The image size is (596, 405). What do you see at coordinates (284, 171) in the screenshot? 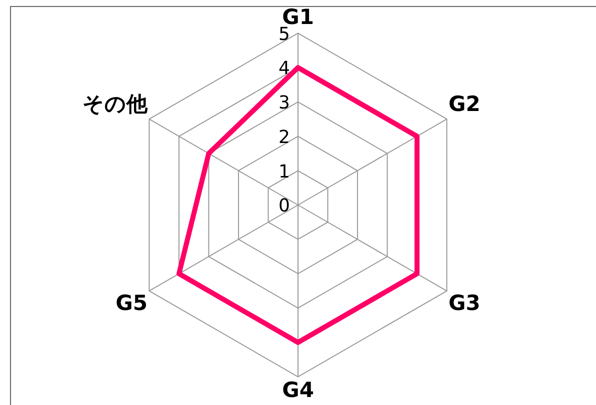
I see `y-tick-label: 1` at bounding box center [284, 171].